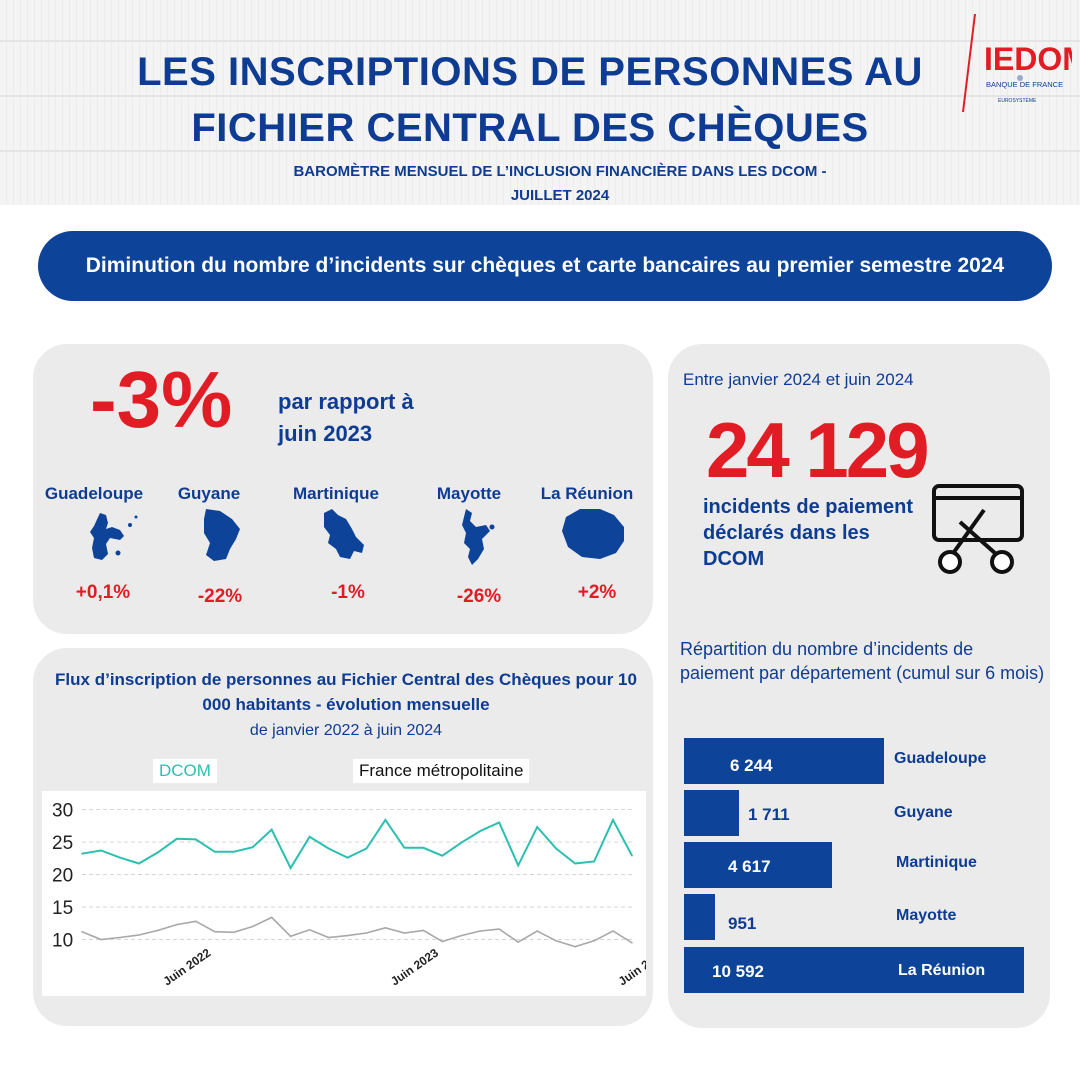  What do you see at coordinates (357, 932) in the screenshot?
I see `series-line-france-metropolitaine` at bounding box center [357, 932].